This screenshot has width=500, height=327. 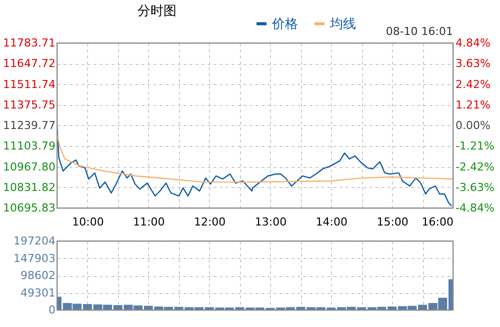 What do you see at coordinates (29, 146) in the screenshot?
I see `y-tick-label: 11103.79` at bounding box center [29, 146].